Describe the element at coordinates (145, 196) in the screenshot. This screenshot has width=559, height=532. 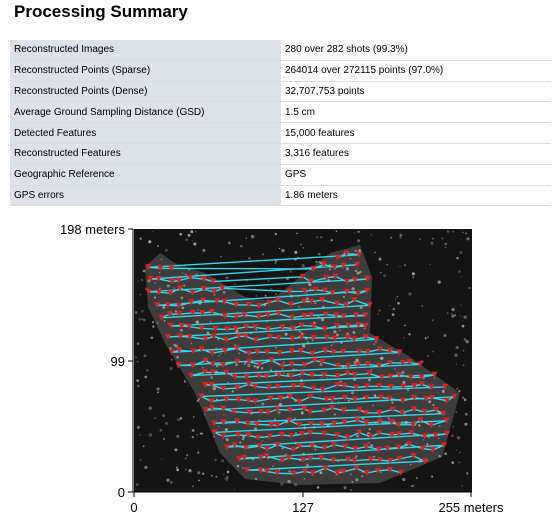
I see `row-label: GPS errors` at that location.